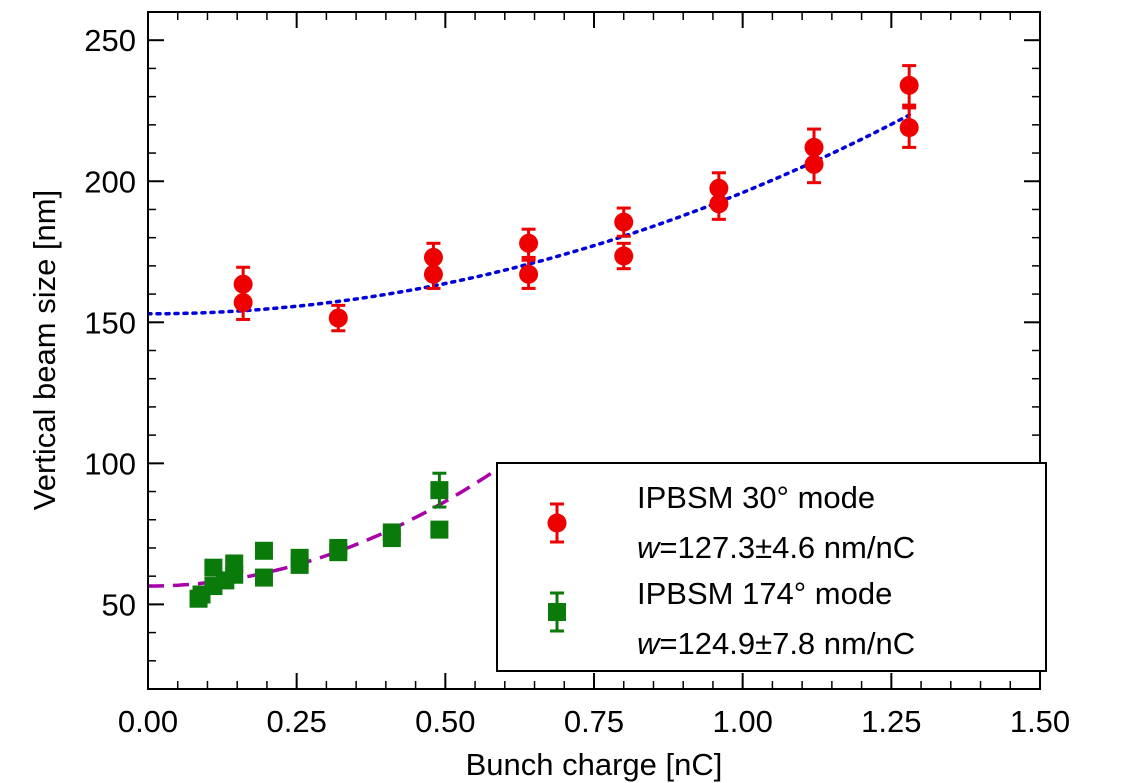 The image size is (1123, 783). I want to click on x-tick-label: 0.25, so click(296, 721).